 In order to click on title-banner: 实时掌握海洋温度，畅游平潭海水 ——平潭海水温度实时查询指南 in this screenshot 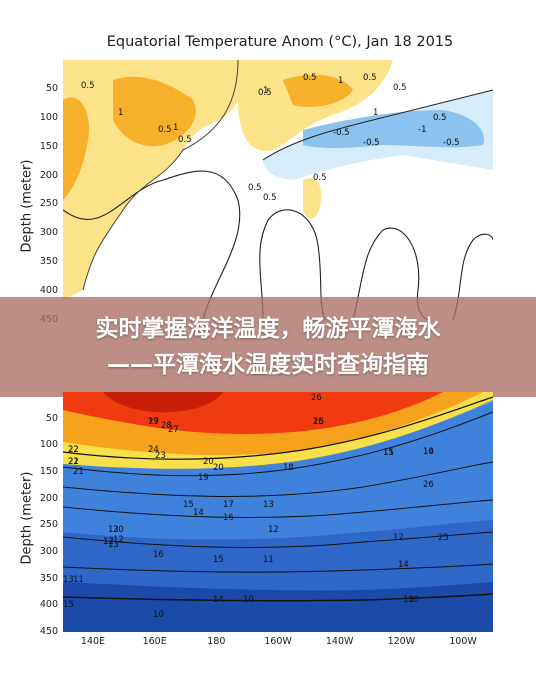, I will do `click(268, 347)`.